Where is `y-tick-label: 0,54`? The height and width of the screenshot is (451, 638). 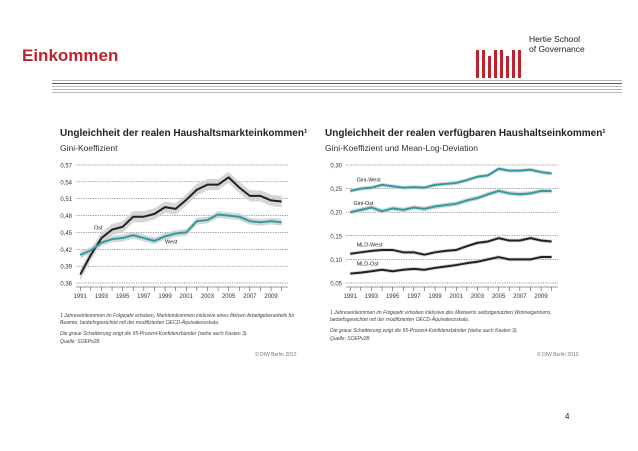
y-tick-label: 0,54 is located at coordinates (66, 183).